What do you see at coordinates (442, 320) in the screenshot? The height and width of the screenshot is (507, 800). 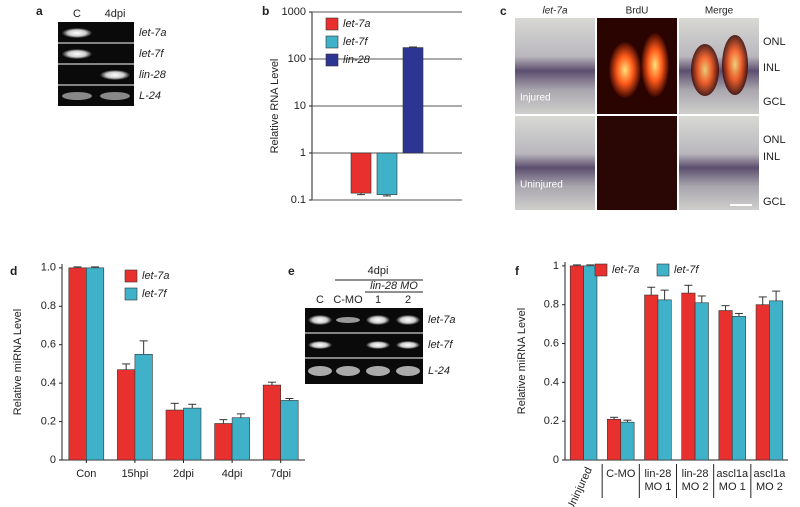 I see `band-label: let-7a` at bounding box center [442, 320].